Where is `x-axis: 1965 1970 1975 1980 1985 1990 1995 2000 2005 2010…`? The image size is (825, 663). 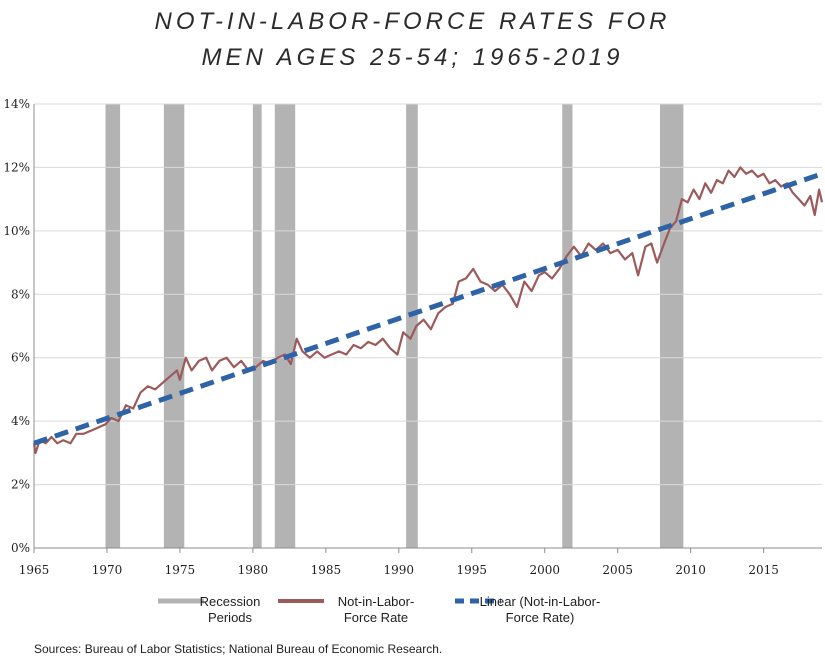
x-axis: 1965 1970 1975 1980 1985 1990 1995 2000 2005 2010… is located at coordinates (420, 562).